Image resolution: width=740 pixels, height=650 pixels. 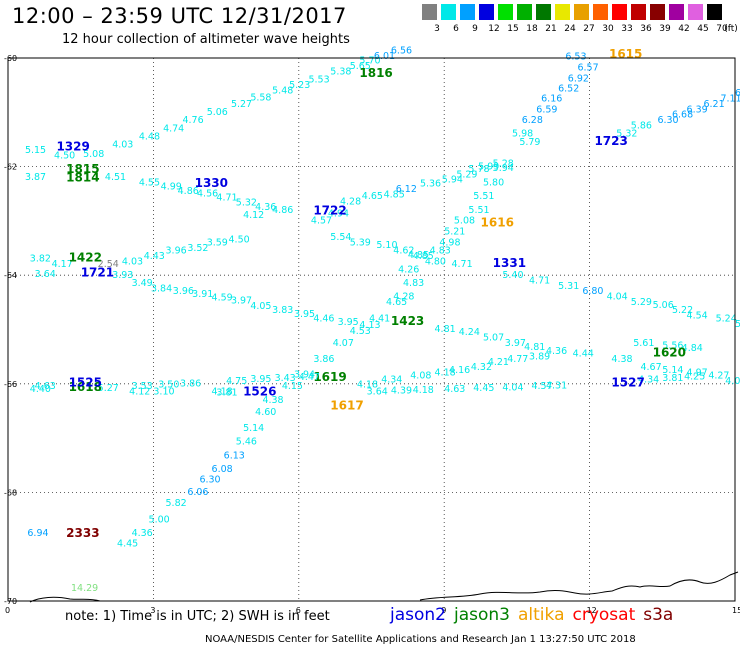 What do you see at coordinates (488, 166) in the screenshot?
I see `wave-height-value: 5.99` at bounding box center [488, 166].